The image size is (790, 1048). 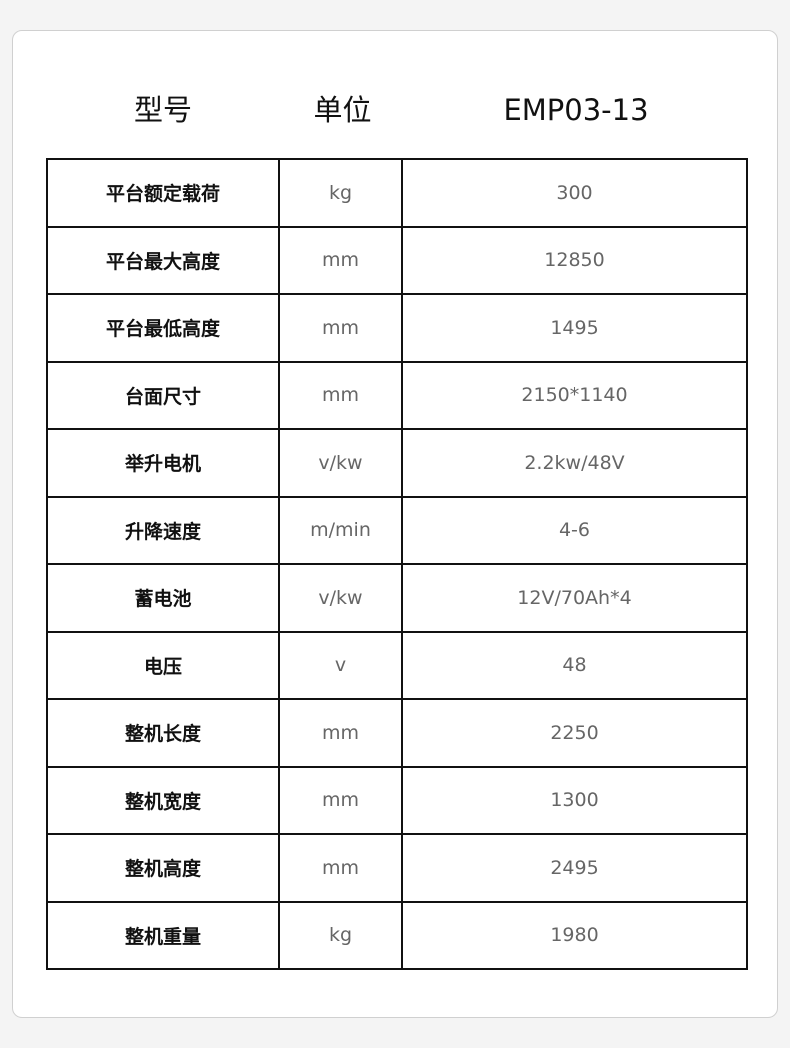 I want to click on table-row: 平台最低高度 mm 1495, so click(x=397, y=328).